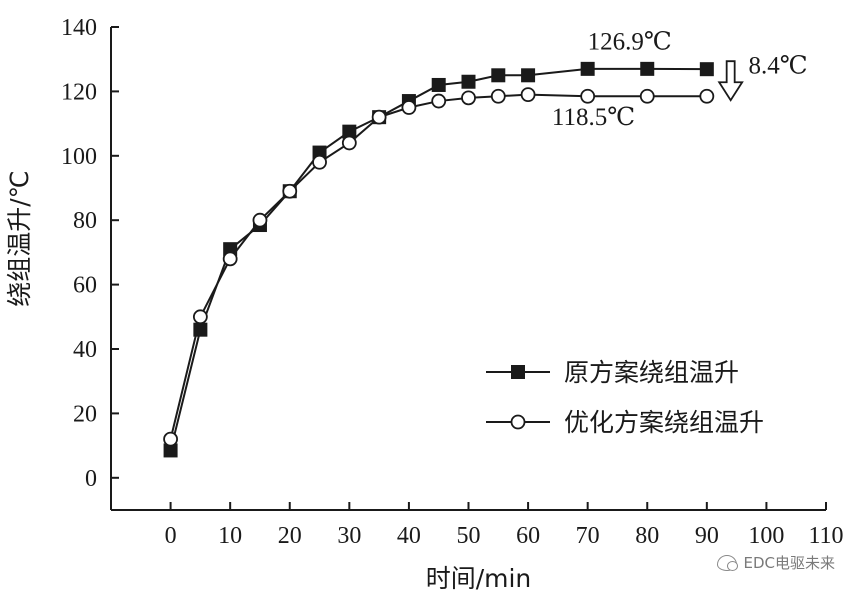  Describe the element at coordinates (79, 157) in the screenshot. I see `y-tick-label: 100` at that location.